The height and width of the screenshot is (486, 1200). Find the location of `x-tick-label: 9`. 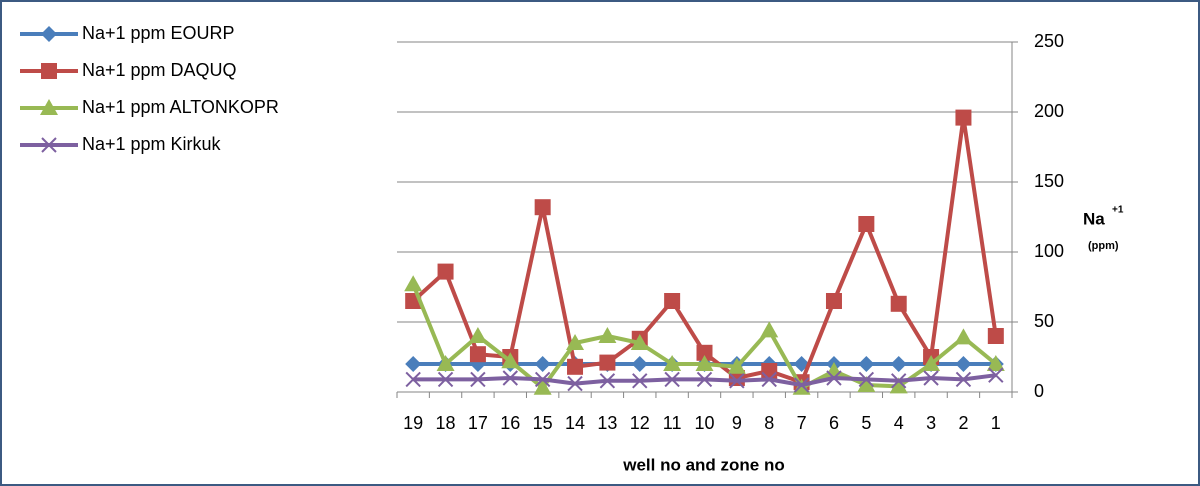

x-tick-label: 9 is located at coordinates (737, 423).